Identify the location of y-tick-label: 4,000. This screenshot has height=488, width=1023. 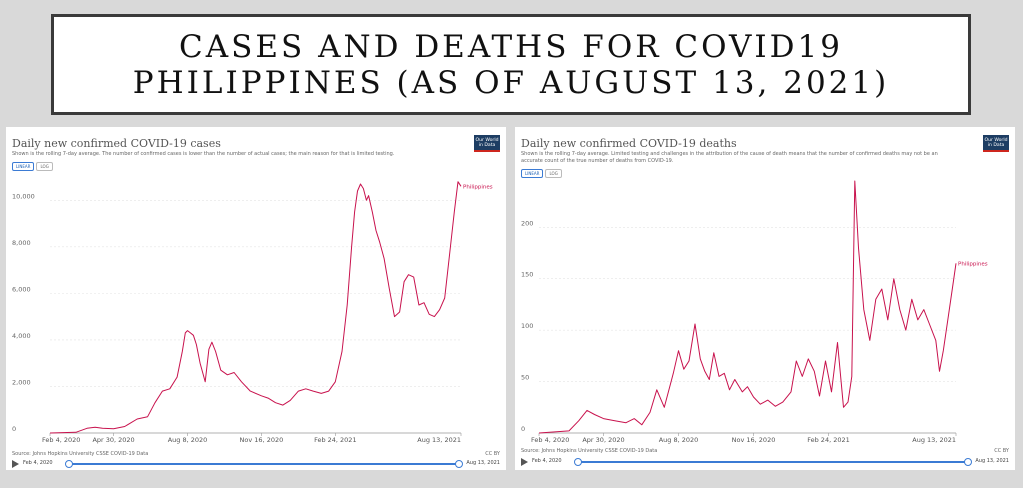
(21, 336).